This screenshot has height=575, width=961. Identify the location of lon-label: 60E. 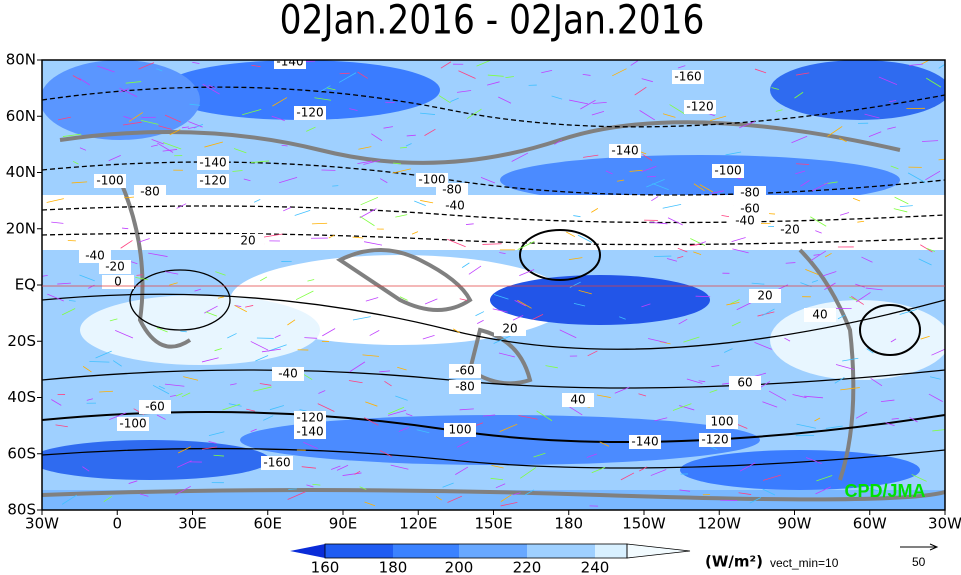
(267, 524).